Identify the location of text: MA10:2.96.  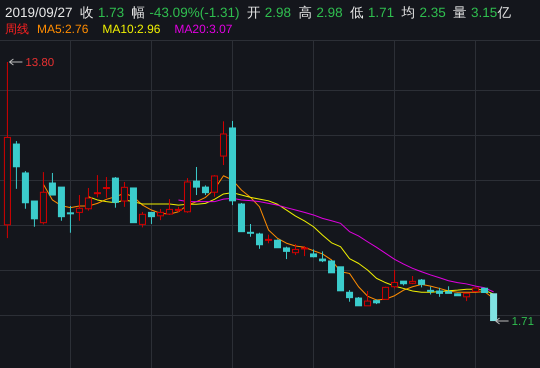
(131, 29).